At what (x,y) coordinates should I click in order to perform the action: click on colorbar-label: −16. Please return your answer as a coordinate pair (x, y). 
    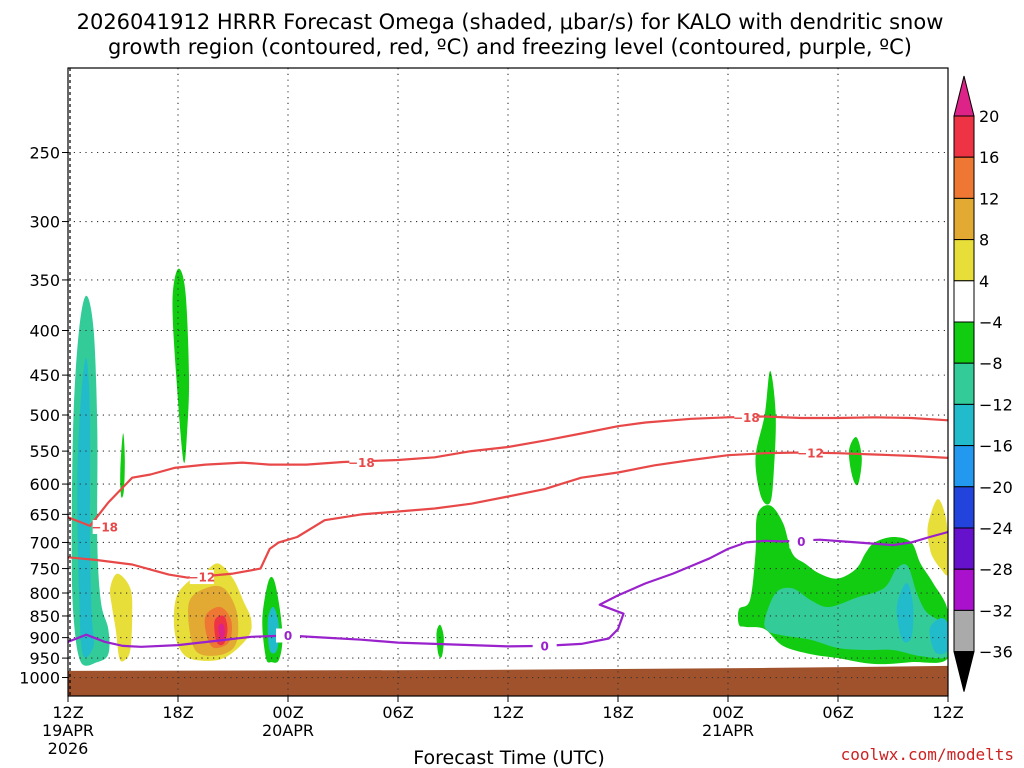
    Looking at the image, I should click on (996, 446).